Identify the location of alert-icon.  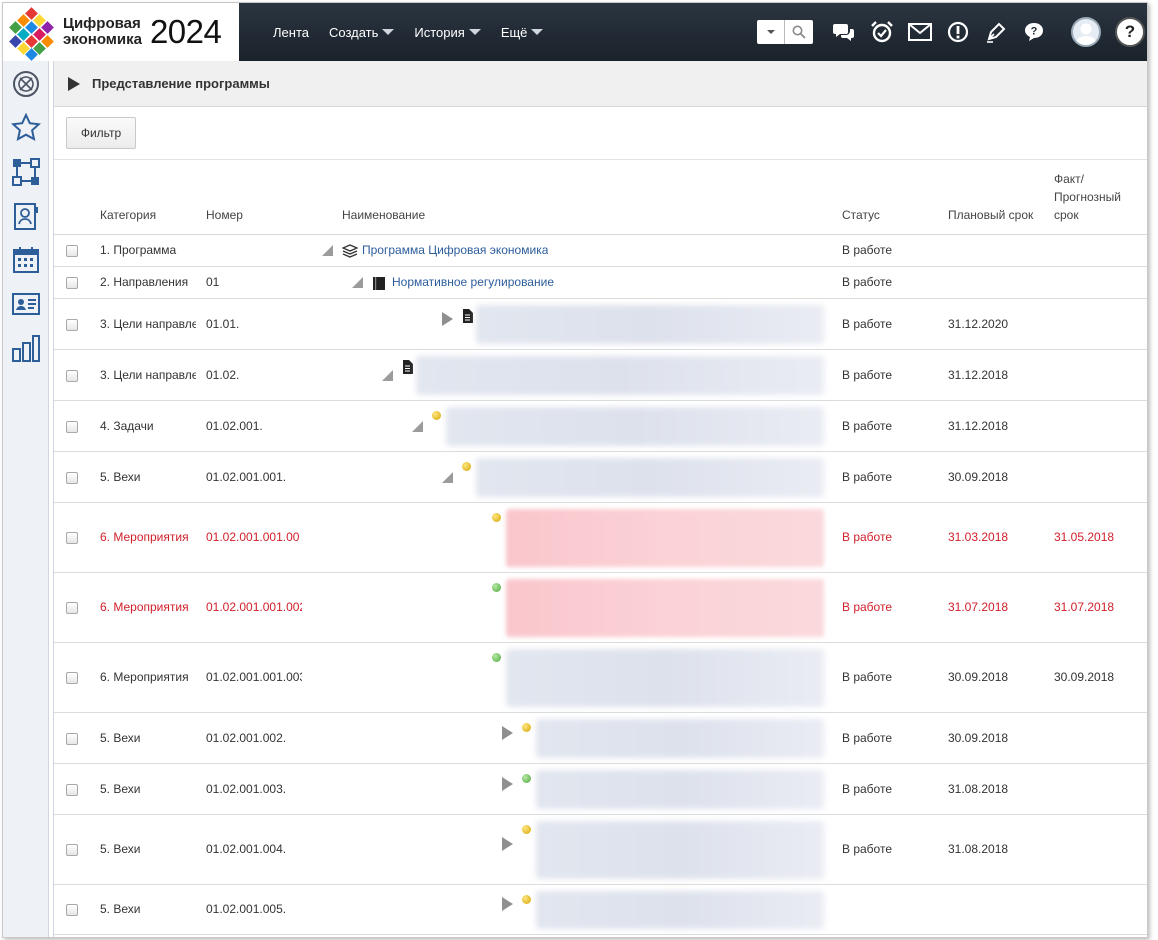
(958, 32).